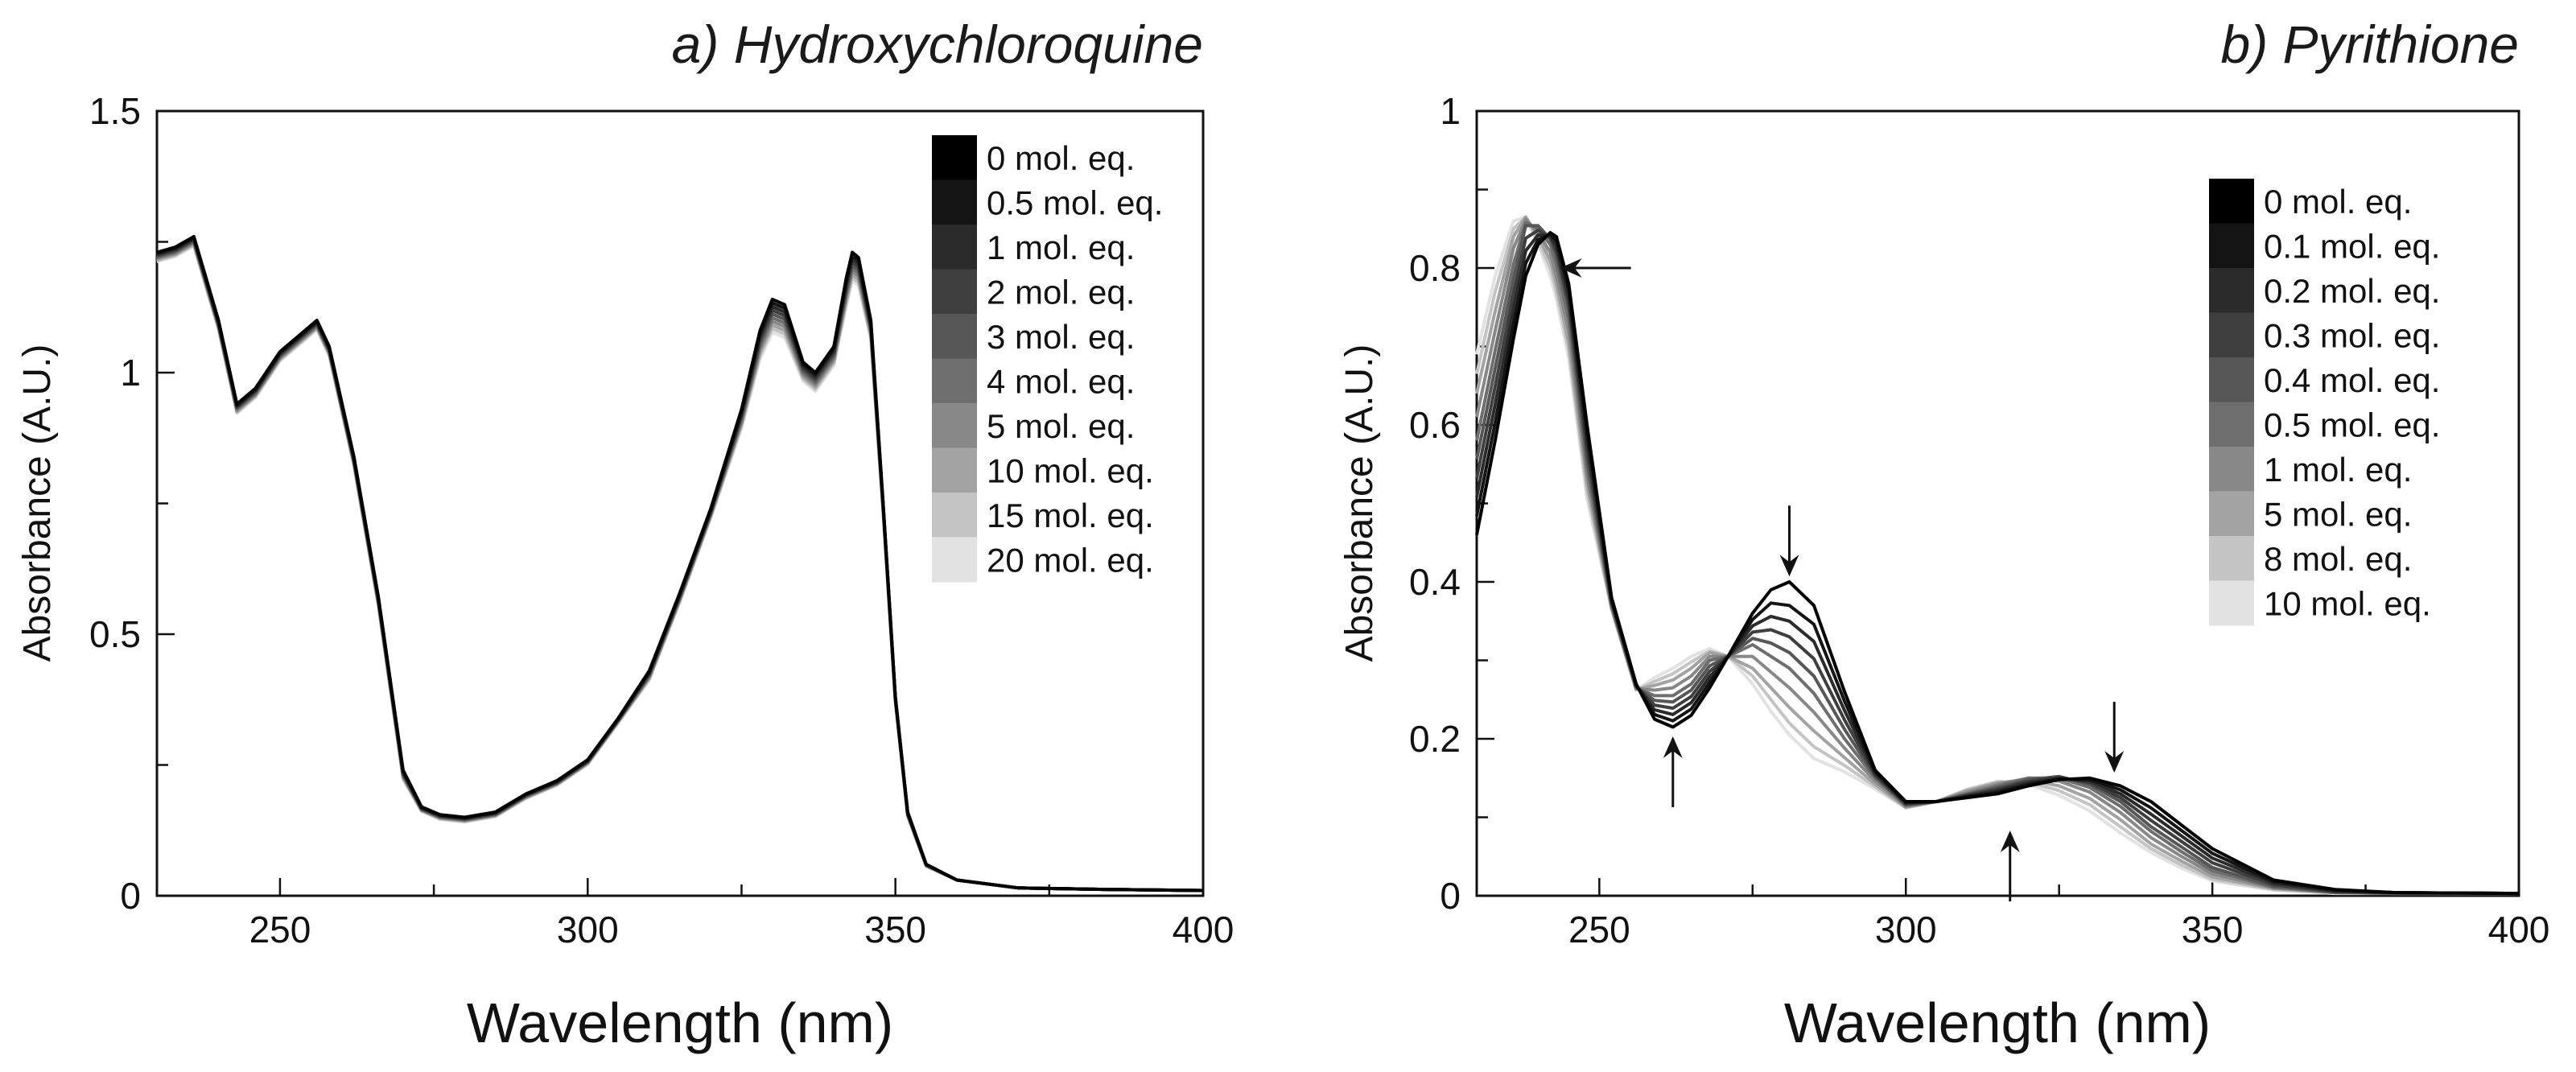  Describe the element at coordinates (280, 929) in the screenshot. I see `x-tick-label-a-250: 250` at that location.